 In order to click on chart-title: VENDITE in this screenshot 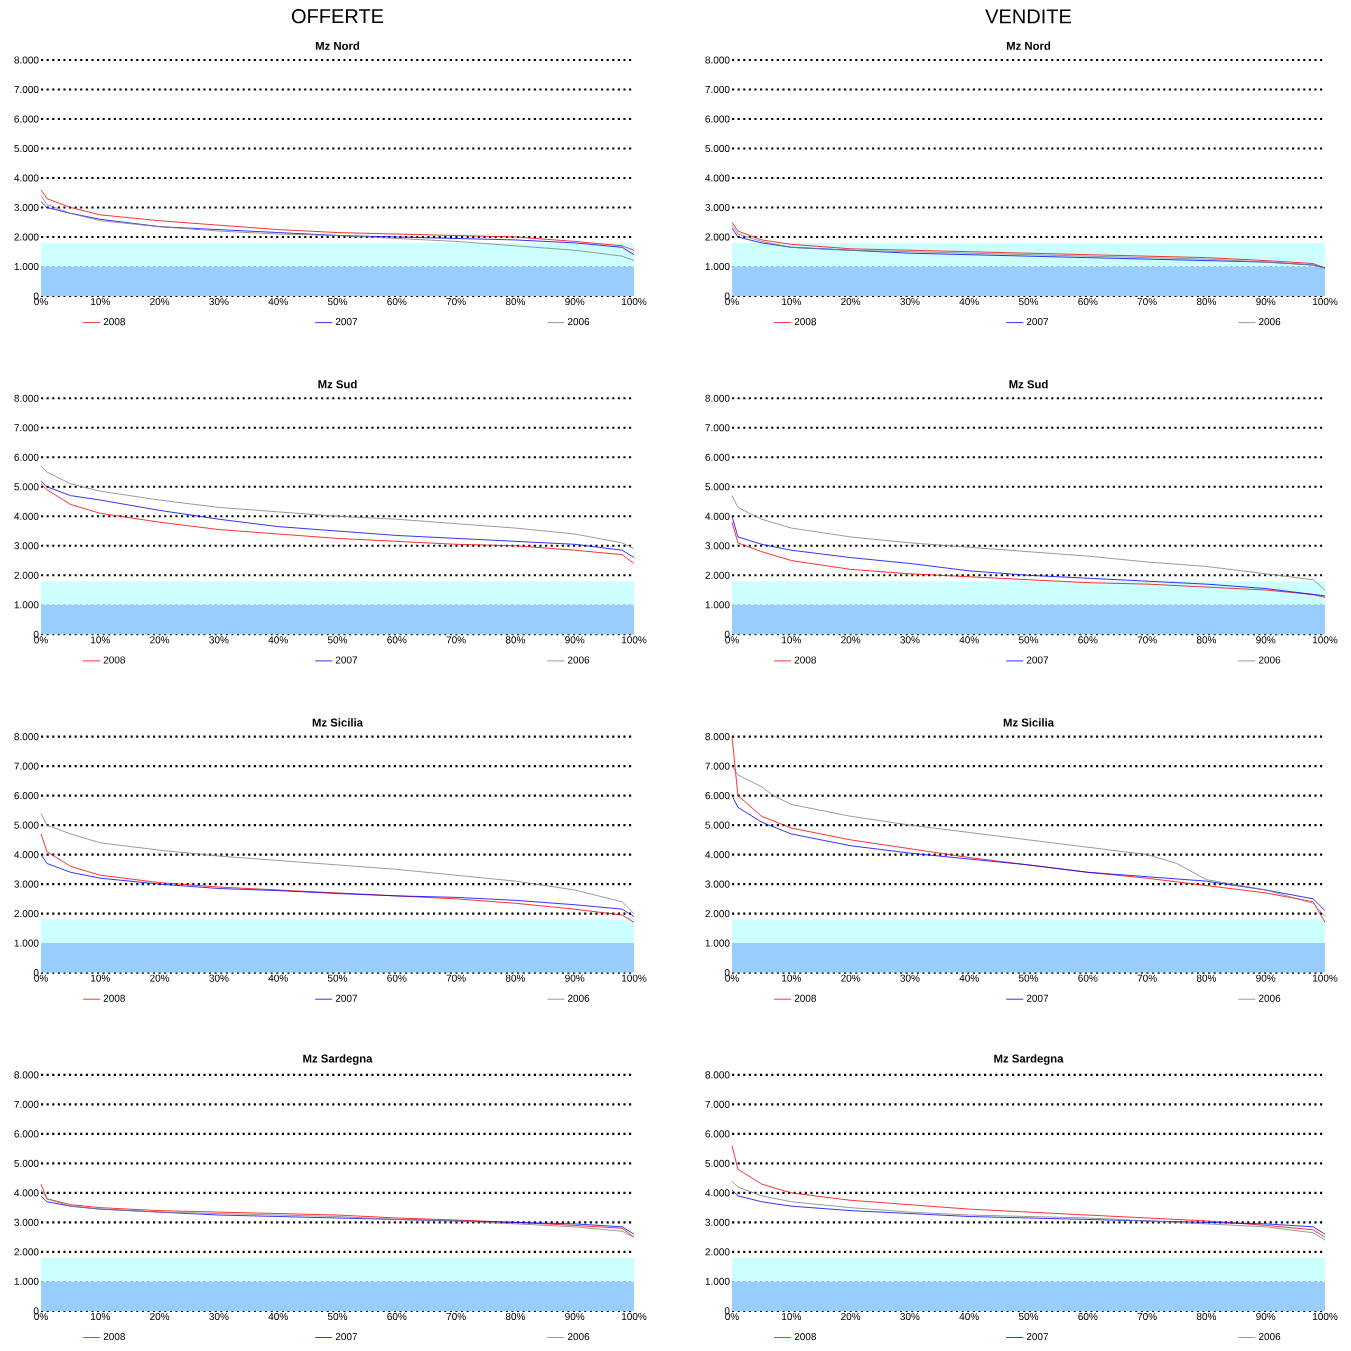, I will do `click(1028, 16)`.